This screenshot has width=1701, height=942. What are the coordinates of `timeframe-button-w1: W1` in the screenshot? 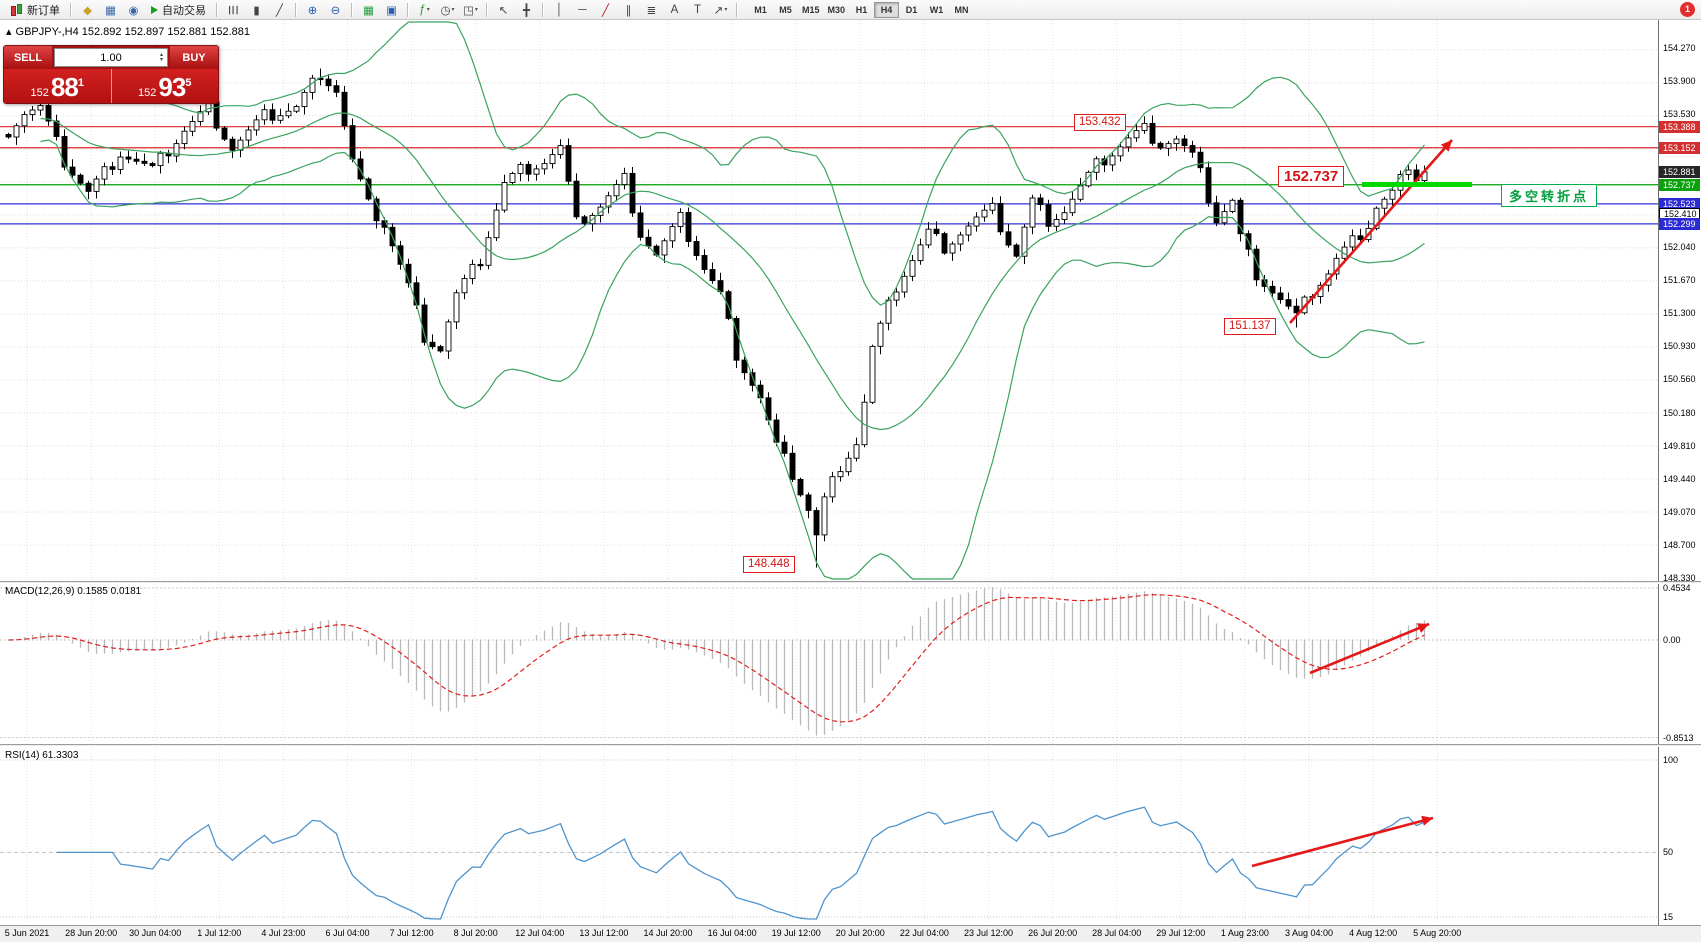 It's located at (936, 10).